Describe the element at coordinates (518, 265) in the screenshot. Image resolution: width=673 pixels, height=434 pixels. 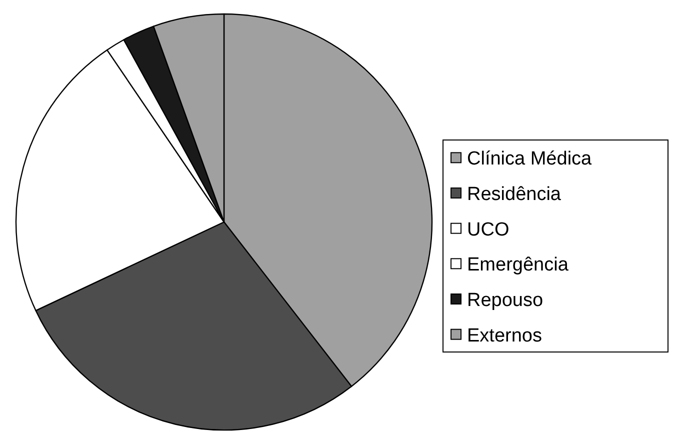
I see `legend-label: Emergência` at that location.